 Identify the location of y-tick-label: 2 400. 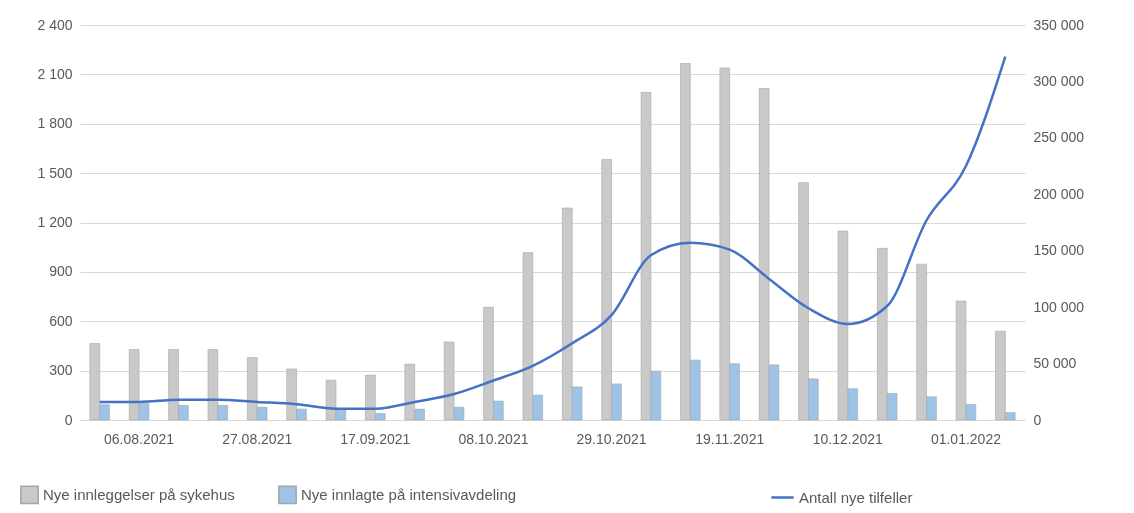
(55, 24).